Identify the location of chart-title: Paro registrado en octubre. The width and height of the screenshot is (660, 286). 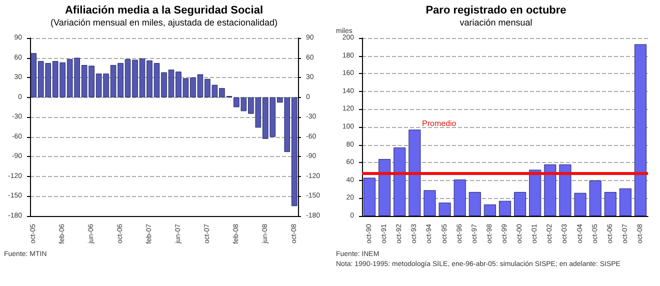
(496, 10).